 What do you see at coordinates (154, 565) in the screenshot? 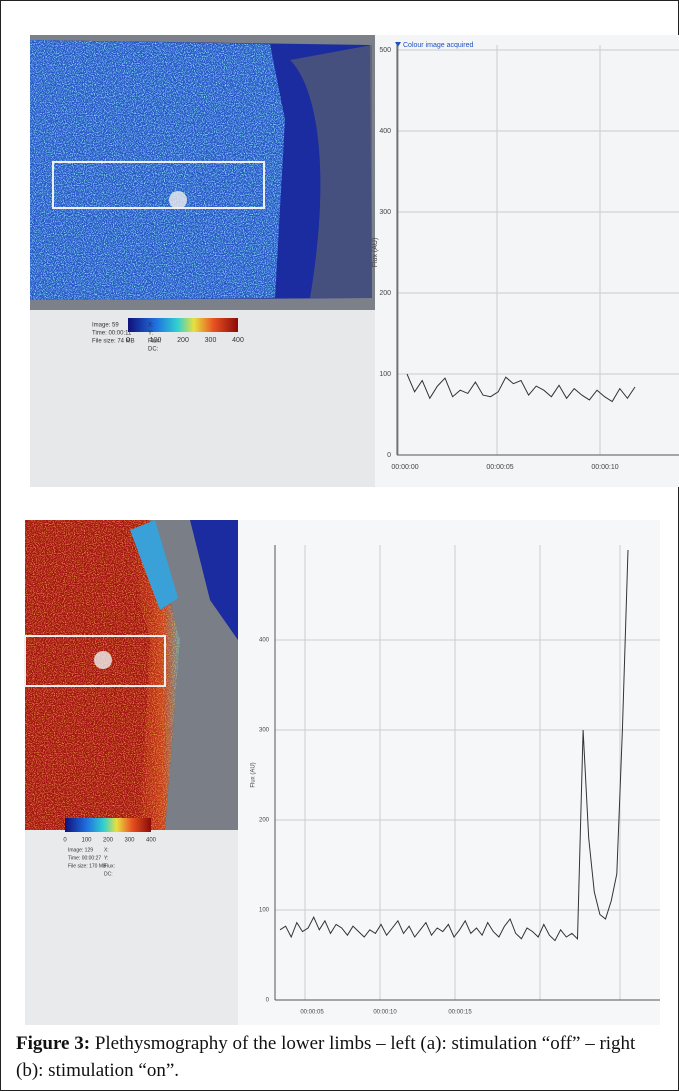
I see `fold` at bounding box center [154, 565].